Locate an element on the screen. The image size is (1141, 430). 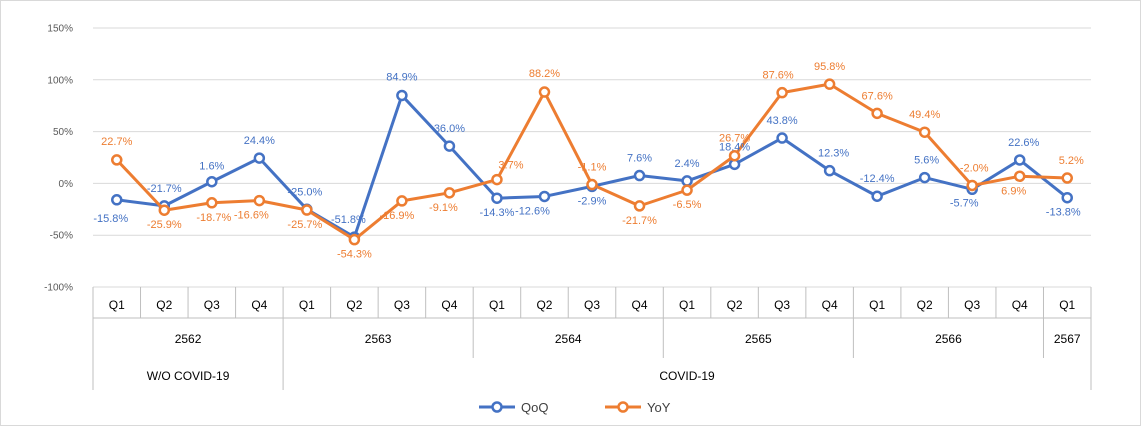
qoq-data-label: -21.7% is located at coordinates (164, 189).